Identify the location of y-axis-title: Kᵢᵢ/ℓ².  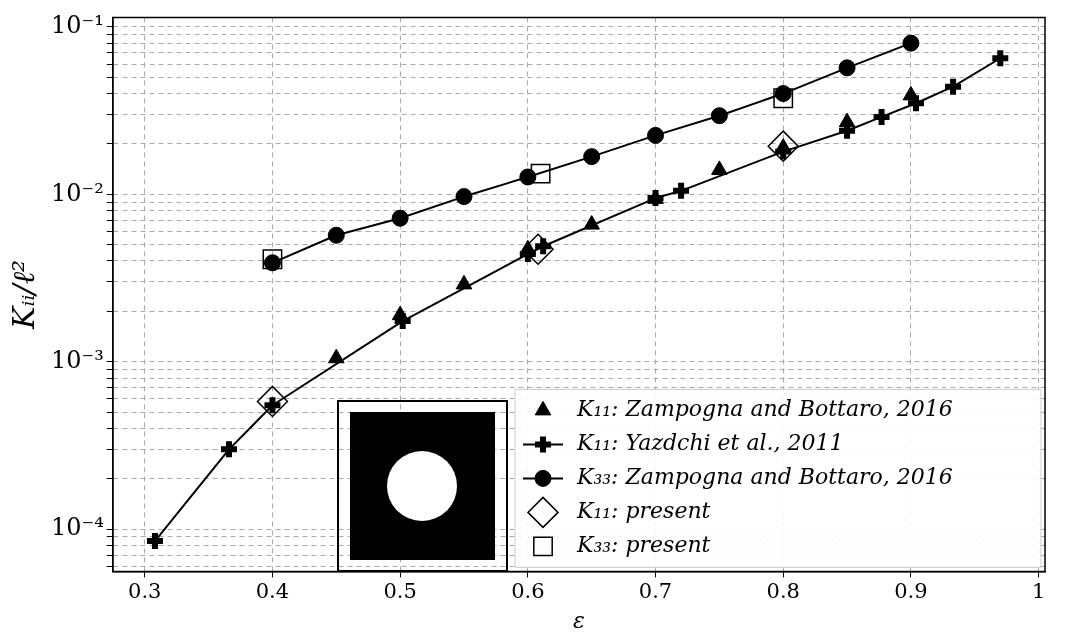
(23, 294).